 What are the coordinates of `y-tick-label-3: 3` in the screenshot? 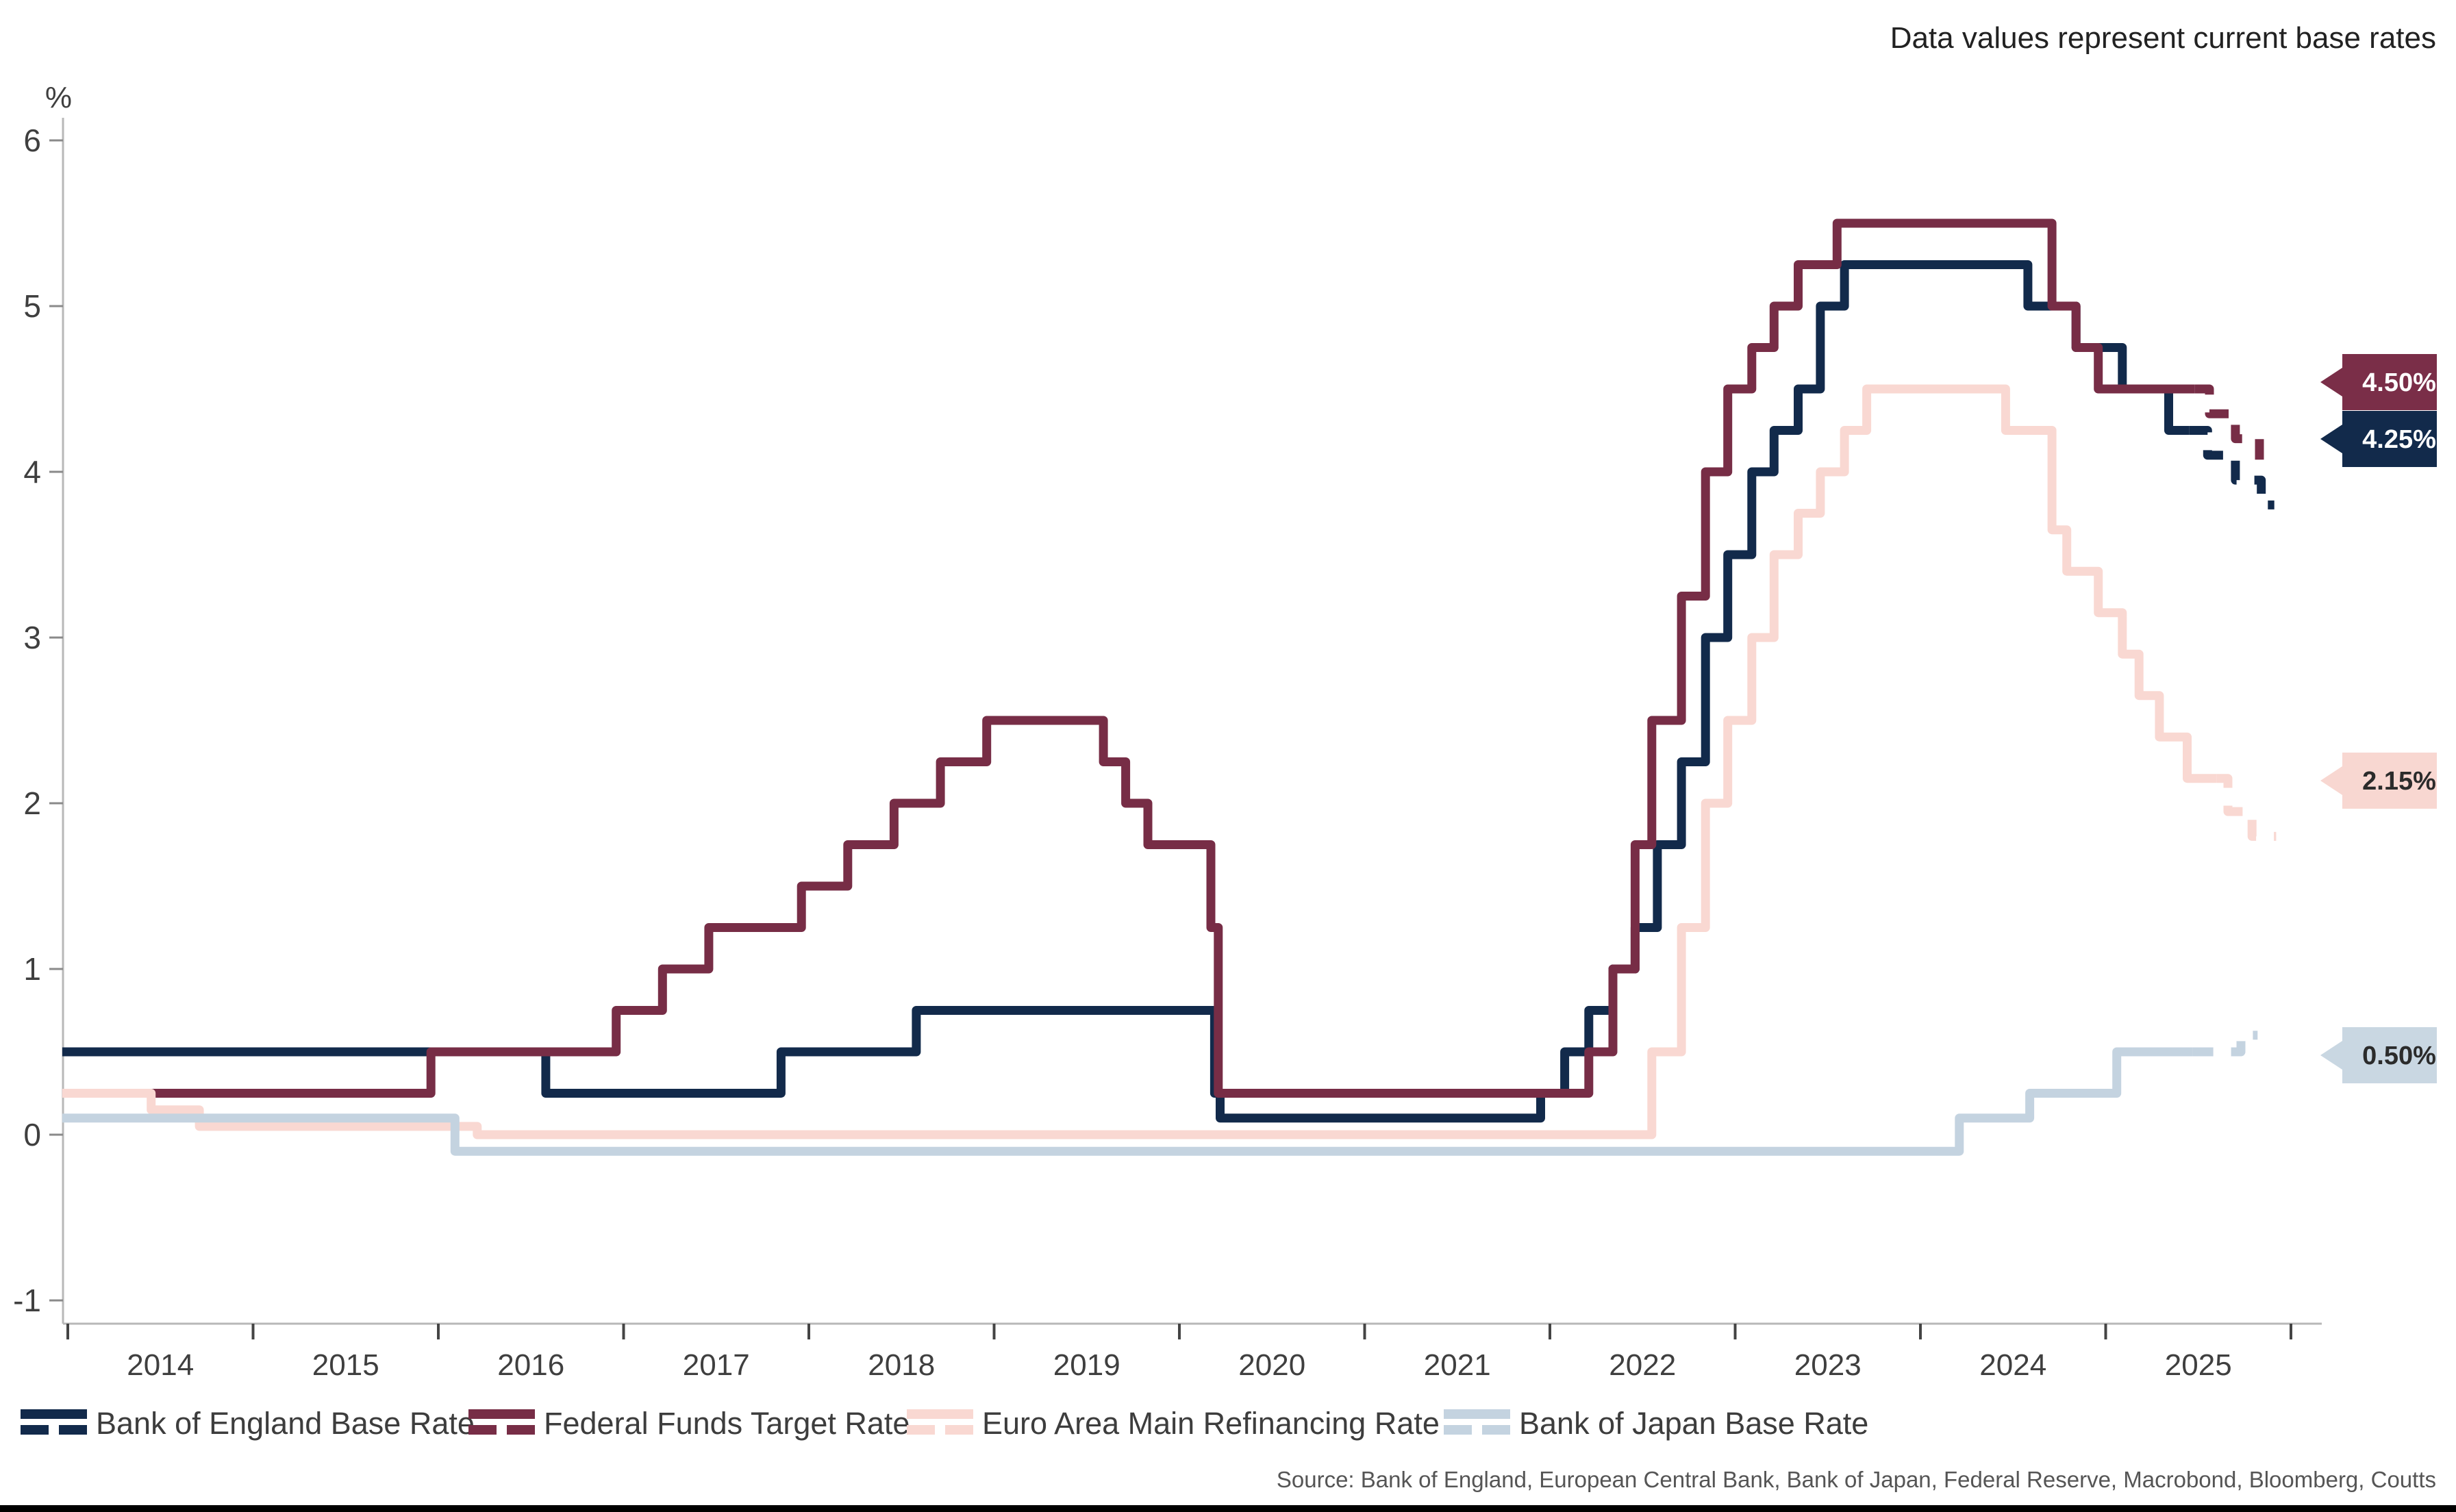 It's located at (32, 637).